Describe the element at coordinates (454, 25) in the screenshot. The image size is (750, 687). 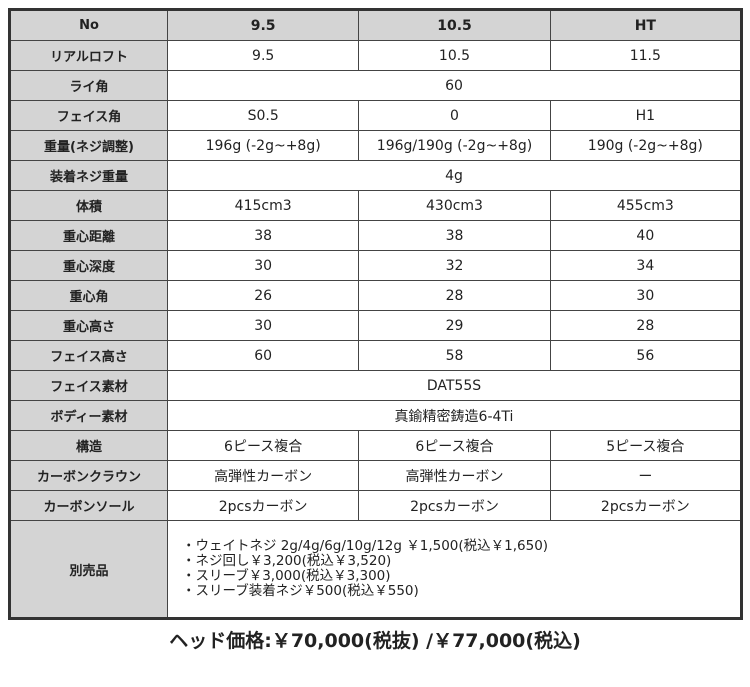
I see `column-header: 10.5` at that location.